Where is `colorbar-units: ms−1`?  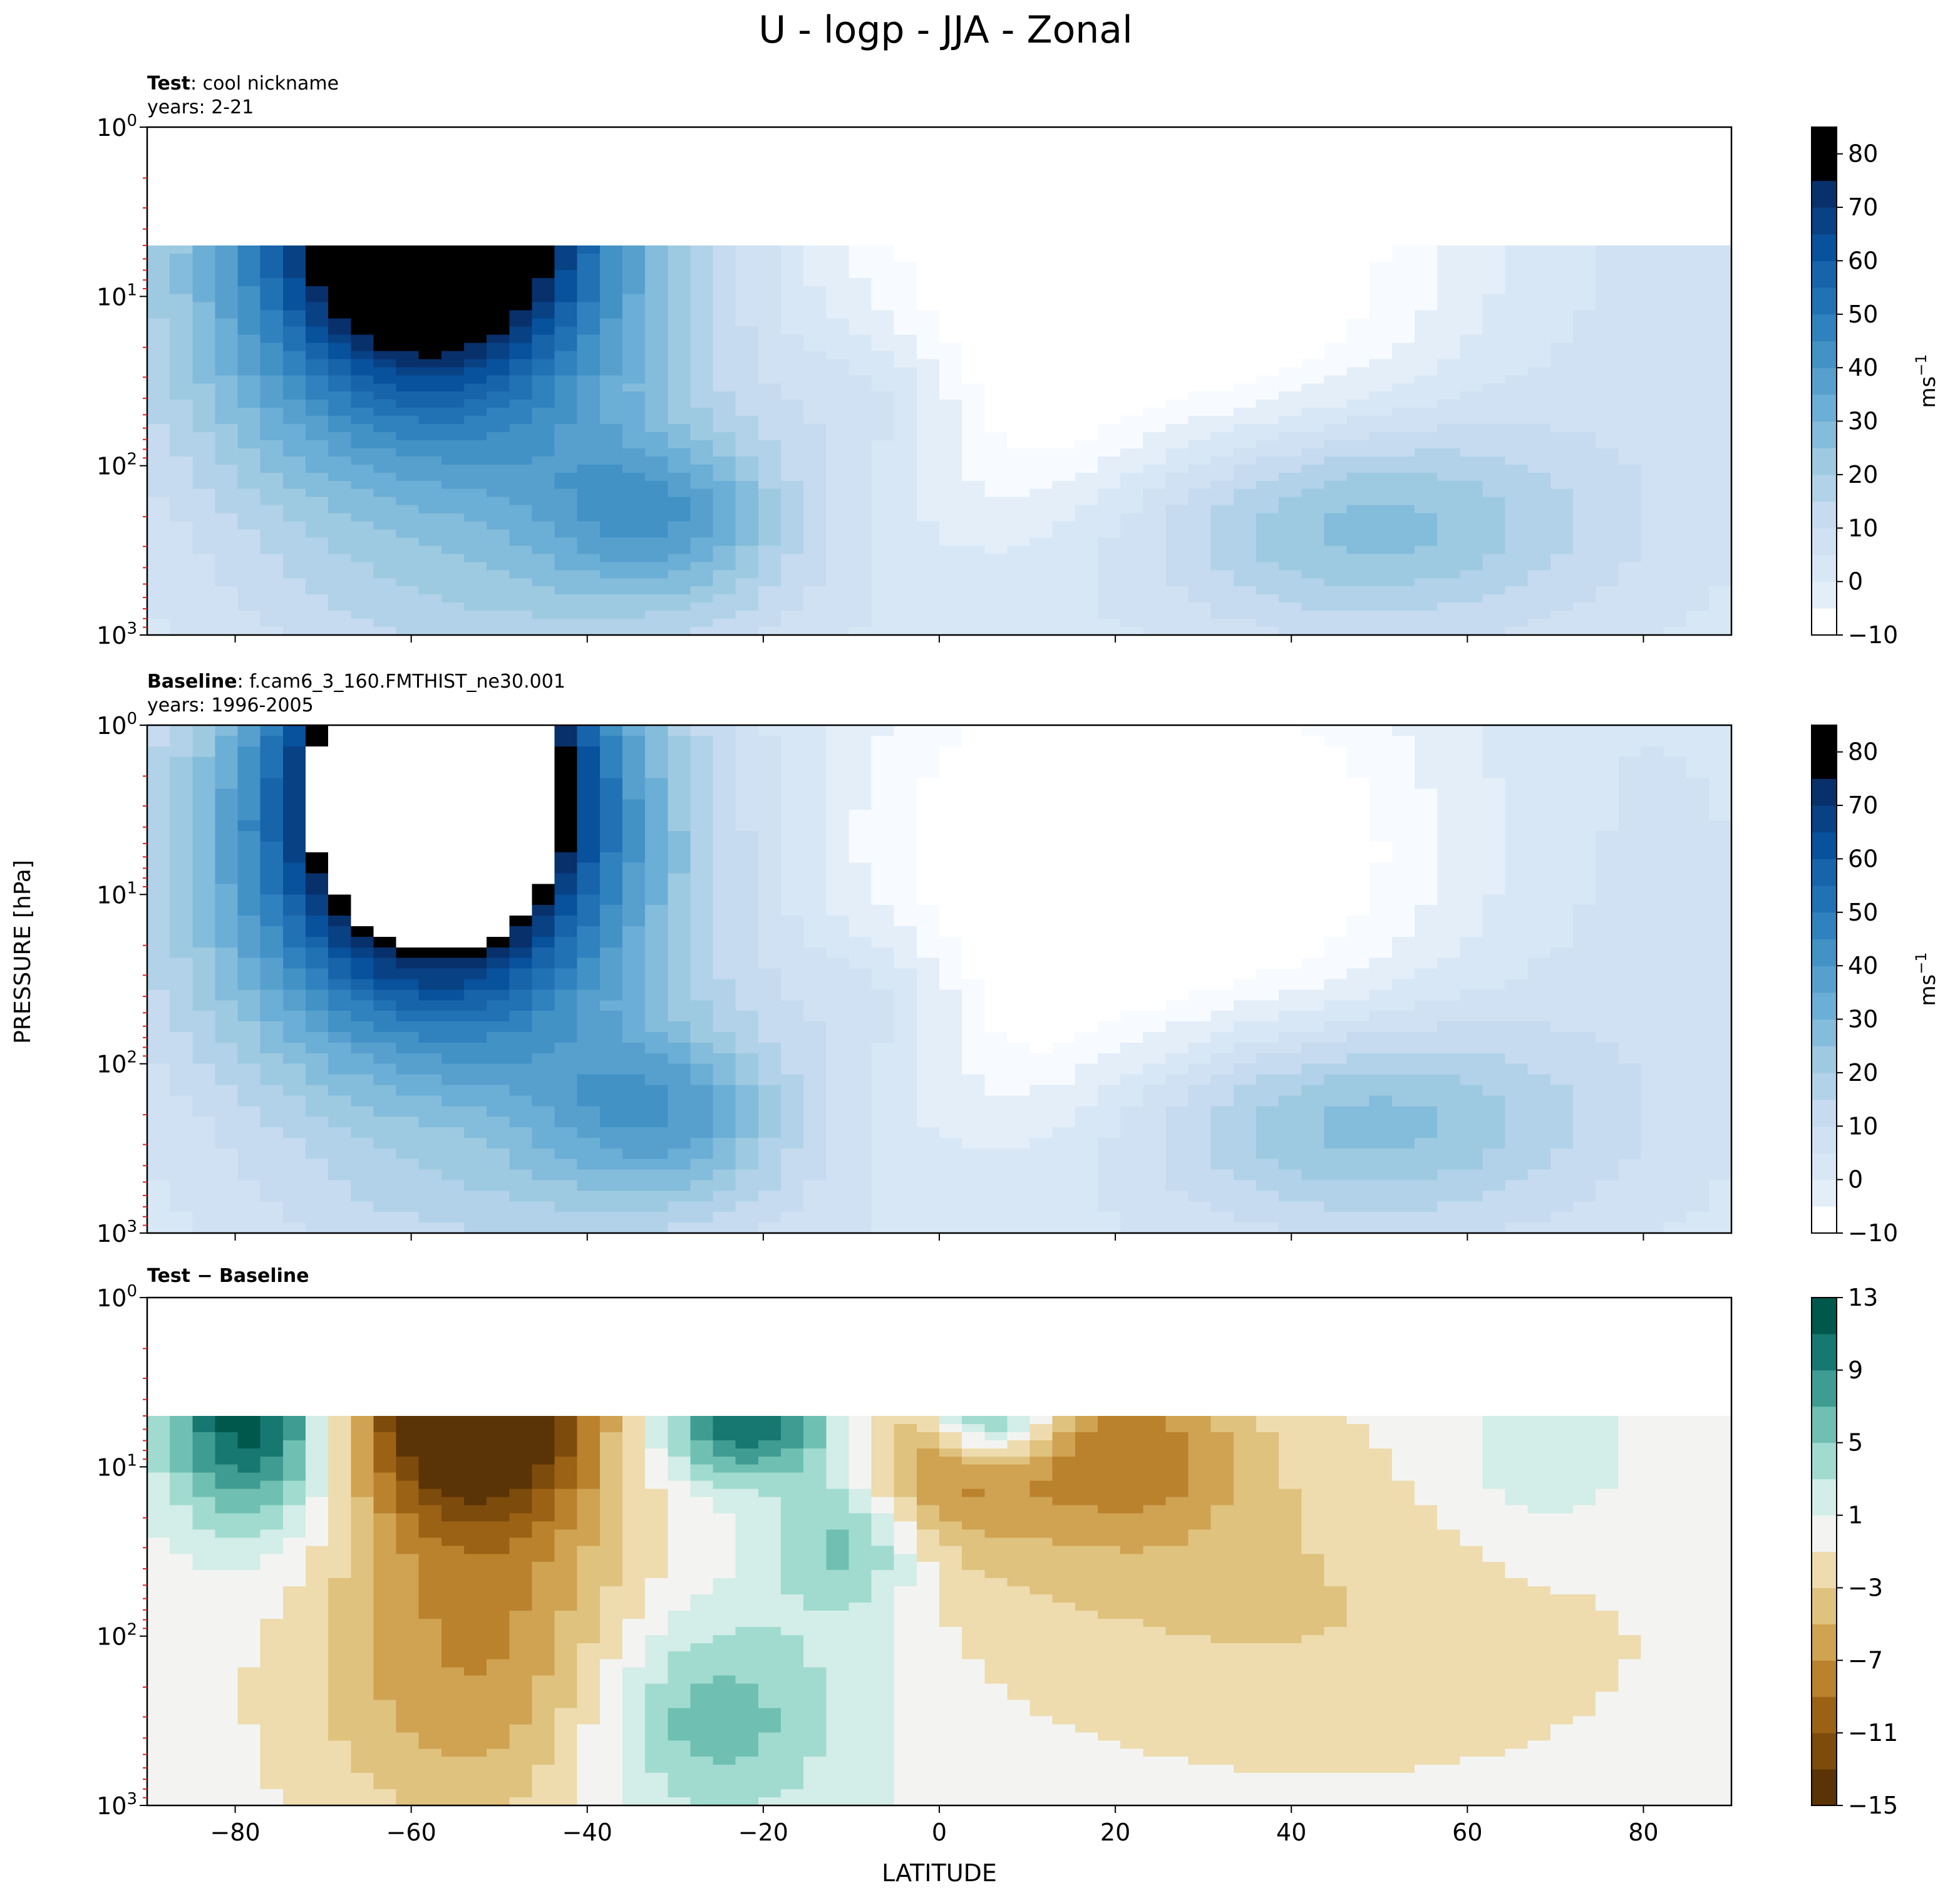
colorbar-units: ms−1 is located at coordinates (1926, 381).